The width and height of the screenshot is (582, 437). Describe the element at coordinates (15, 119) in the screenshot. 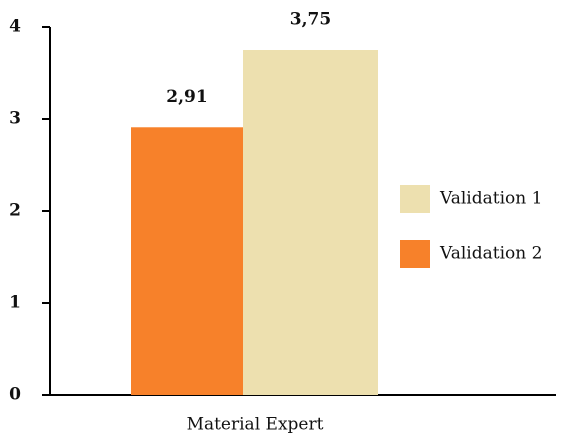

I see `y-tick-label: 3` at that location.